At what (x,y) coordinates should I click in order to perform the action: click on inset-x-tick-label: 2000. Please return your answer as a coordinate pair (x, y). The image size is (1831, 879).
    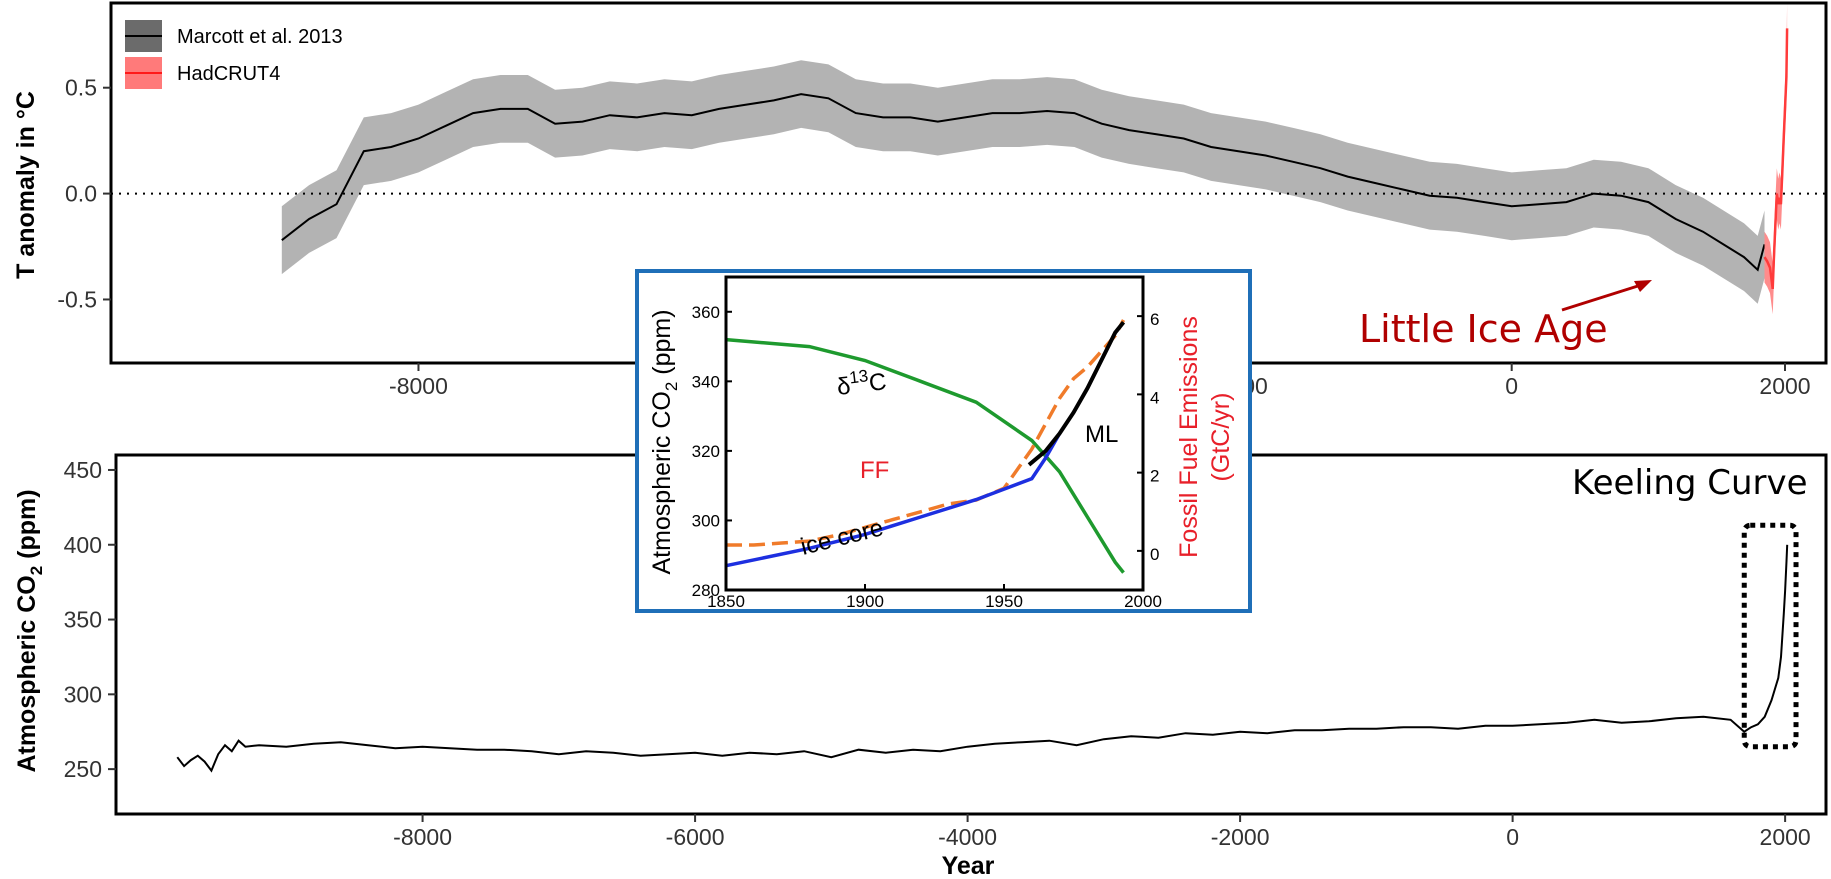
    Looking at the image, I should click on (1143, 601).